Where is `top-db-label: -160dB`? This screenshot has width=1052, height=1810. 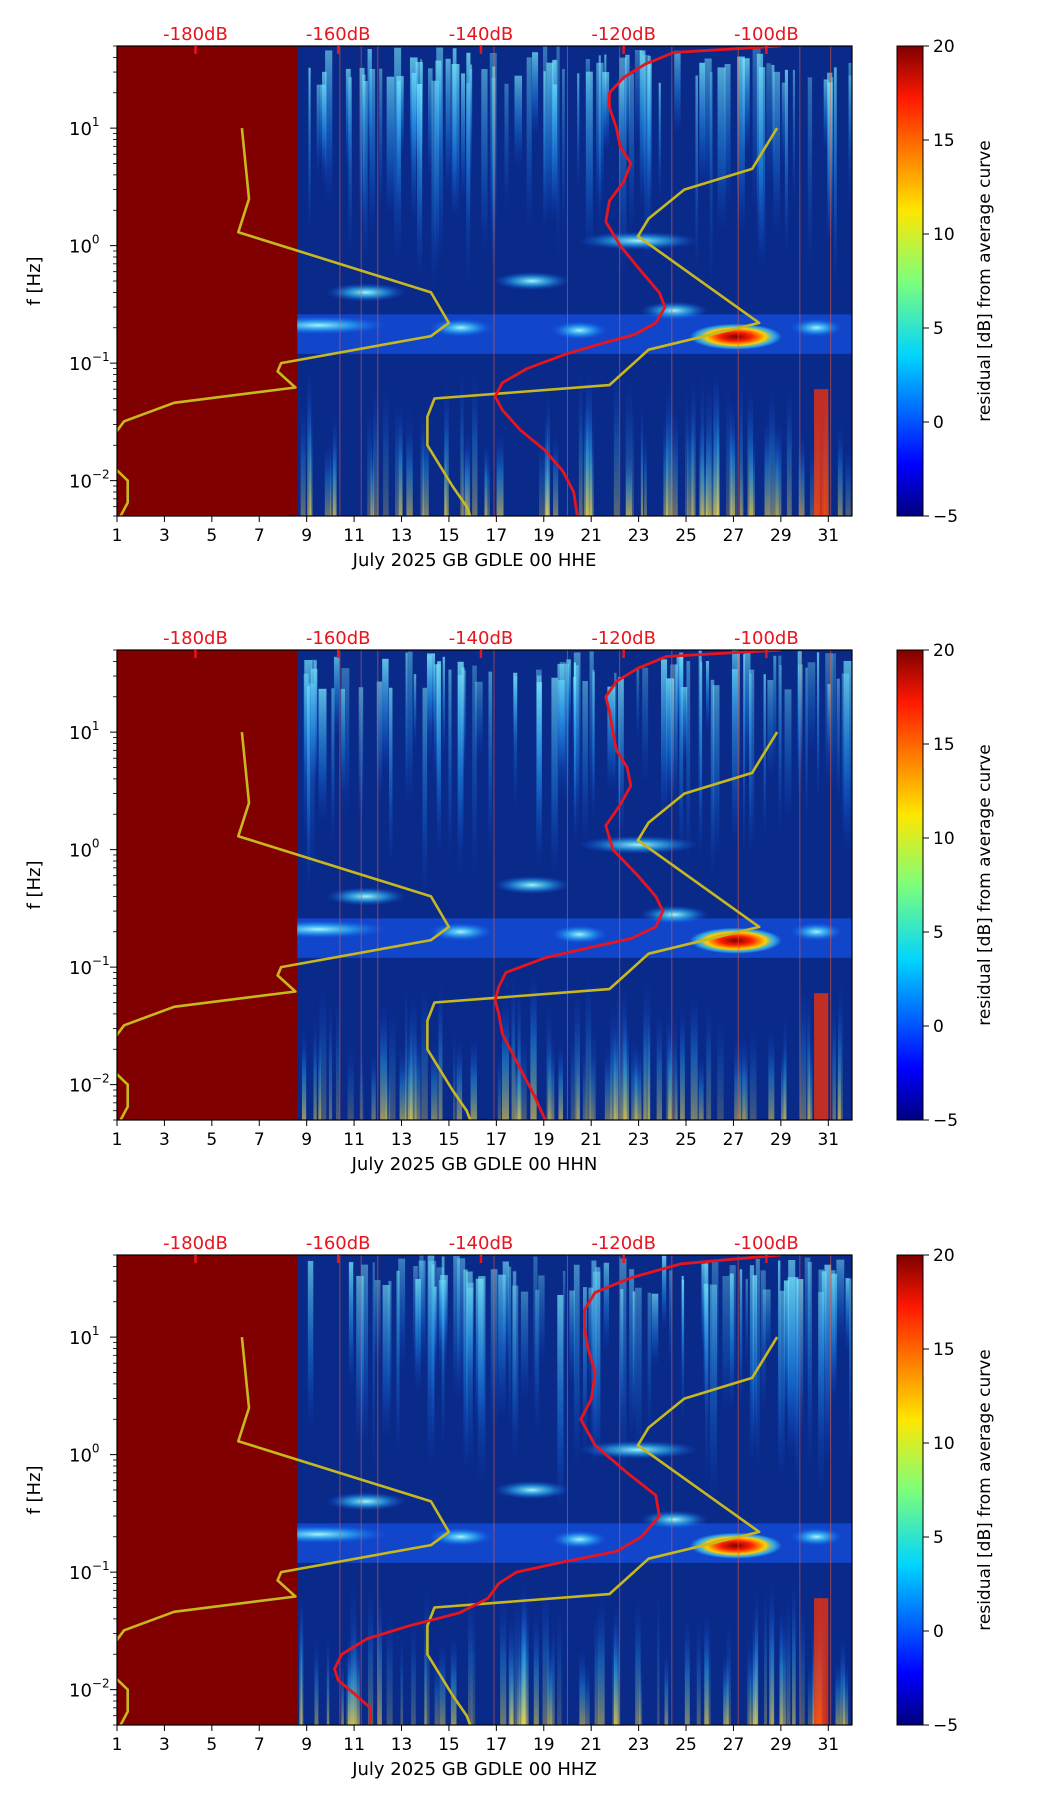
top-db-label: -160dB is located at coordinates (338, 638).